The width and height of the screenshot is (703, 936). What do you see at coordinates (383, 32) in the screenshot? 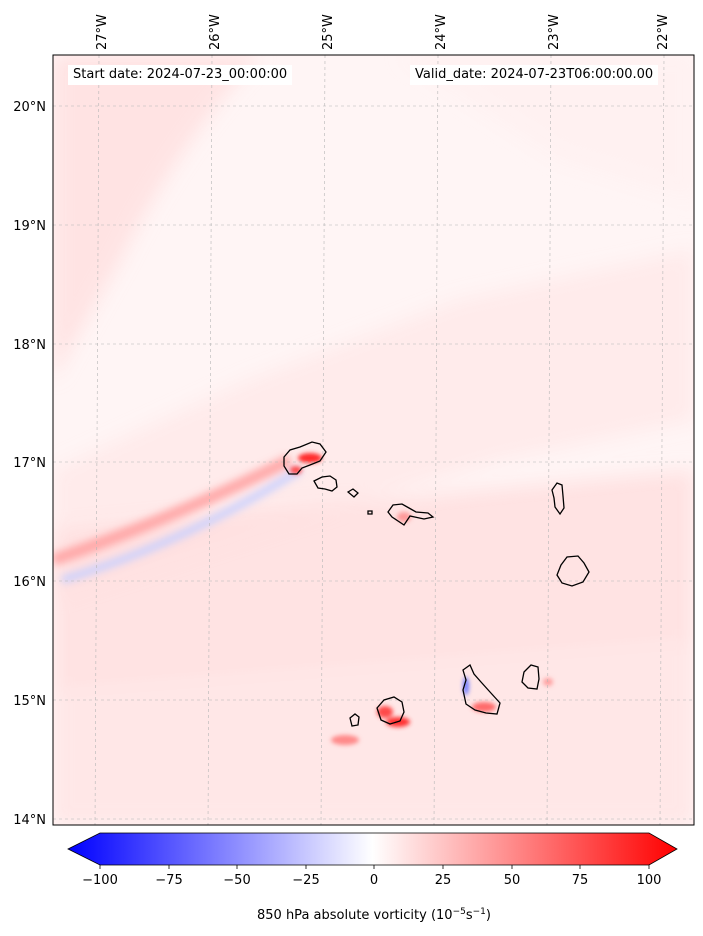
I see `longitude-labels: 27°W 26°W 25°W 24°W 23°W 22°W` at bounding box center [383, 32].